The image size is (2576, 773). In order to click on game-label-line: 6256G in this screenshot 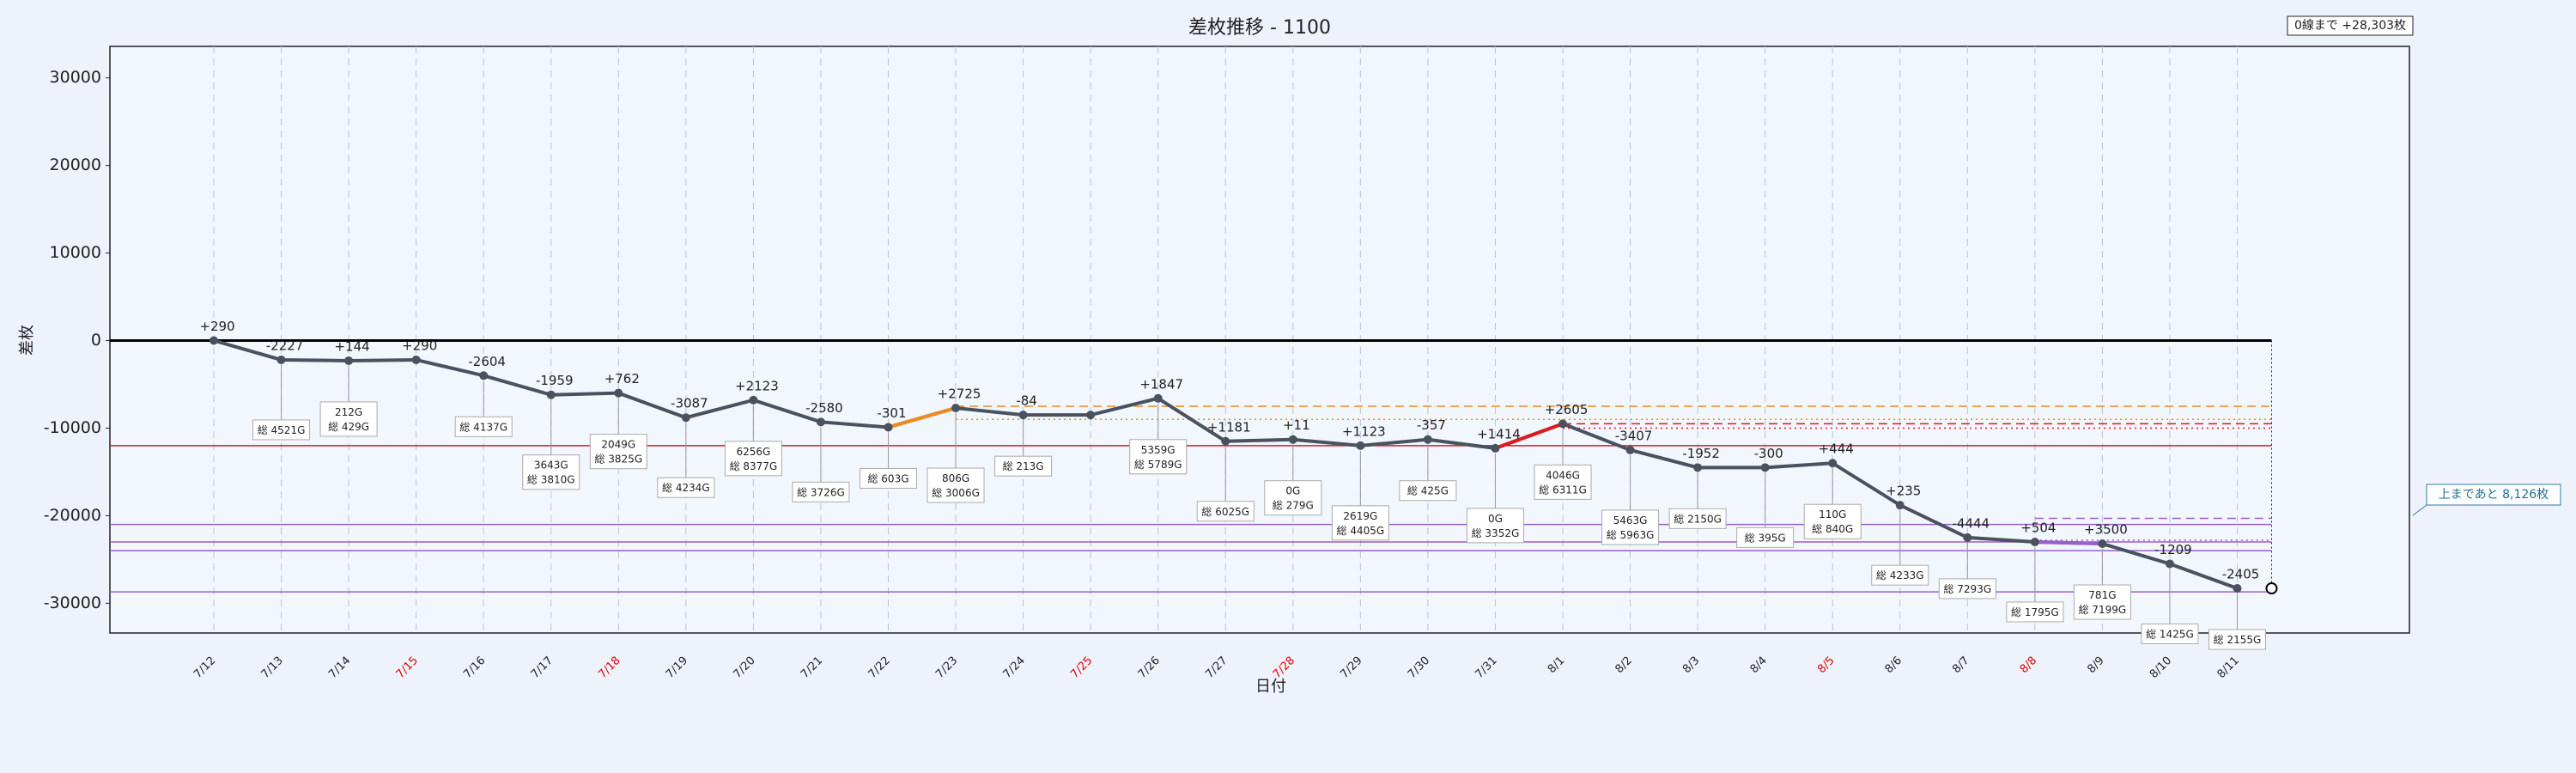, I will do `click(753, 451)`.